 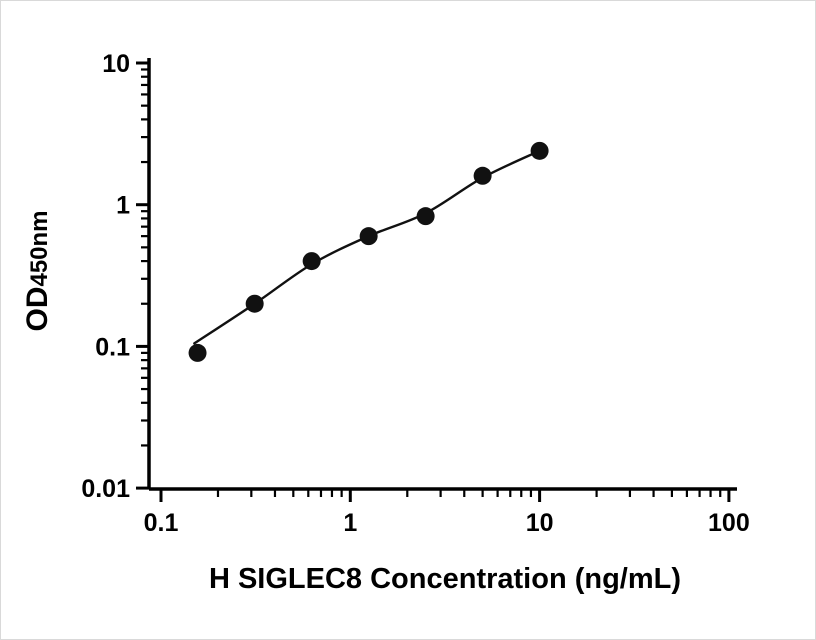 I want to click on x-axis-label: H SIGLEC8 Concentration (ng/mL), so click(x=445, y=579).